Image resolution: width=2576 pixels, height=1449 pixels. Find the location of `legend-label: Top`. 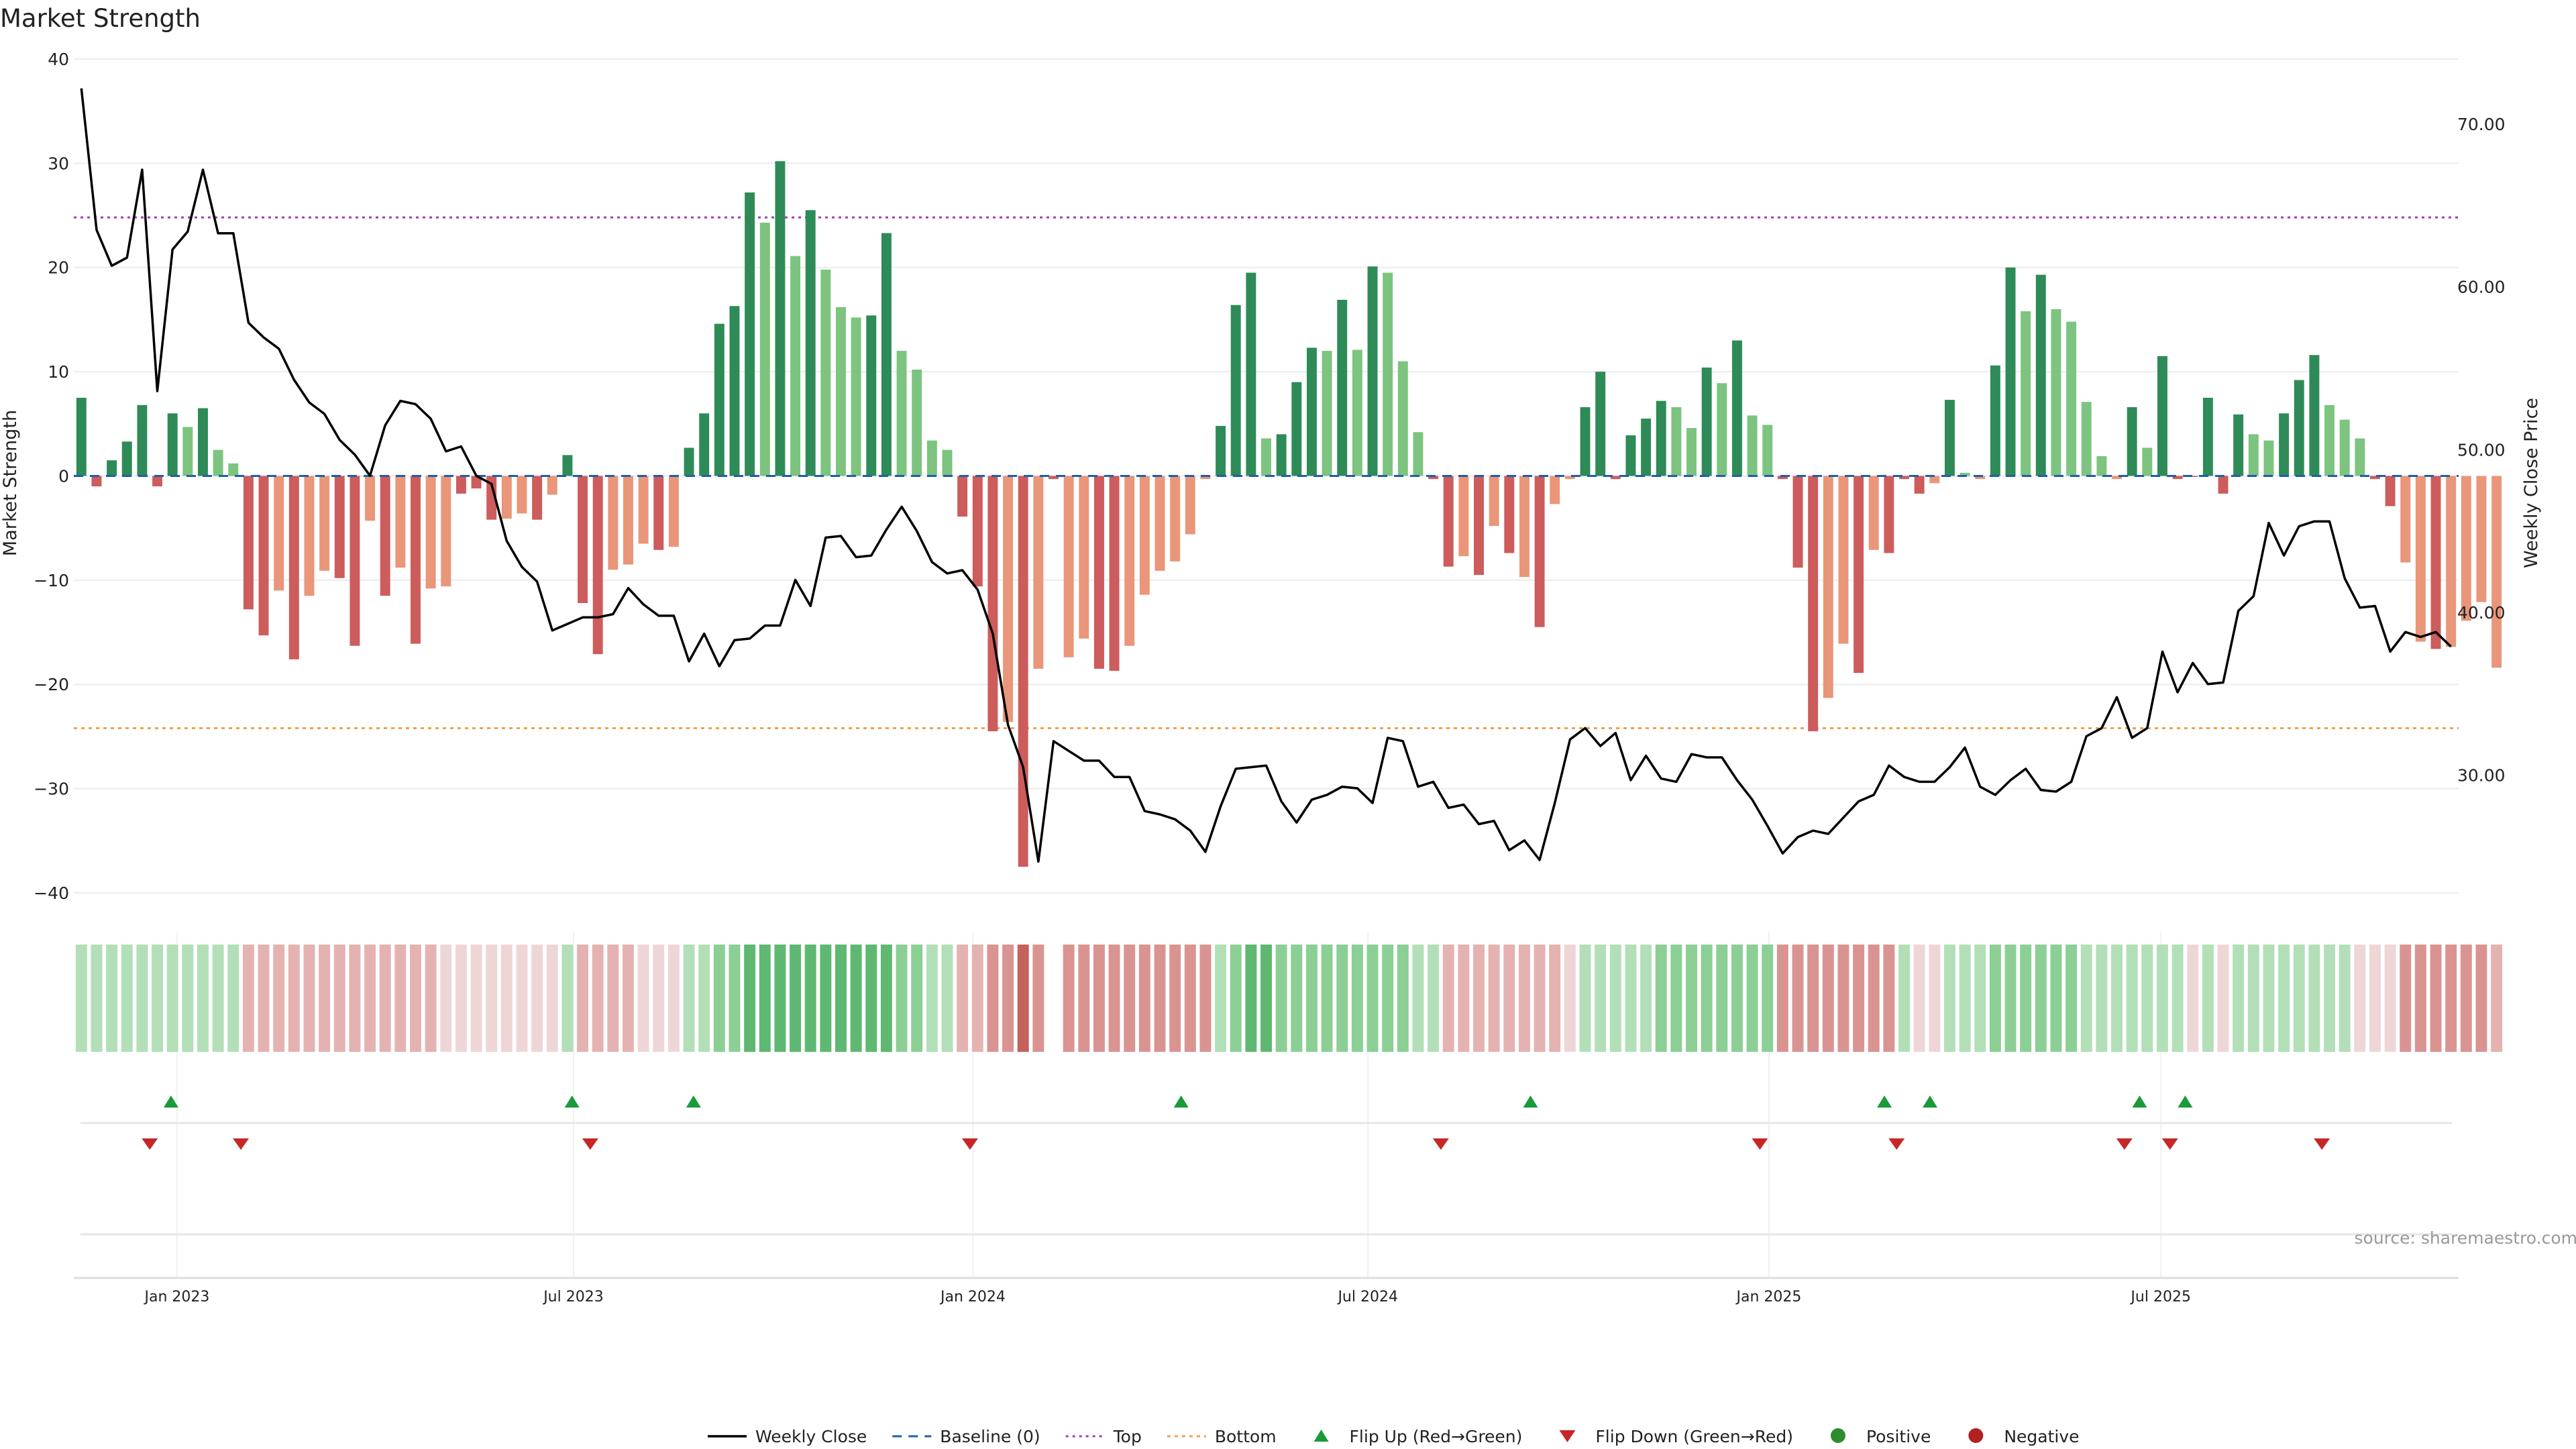

legend-label: Top is located at coordinates (1127, 1436).